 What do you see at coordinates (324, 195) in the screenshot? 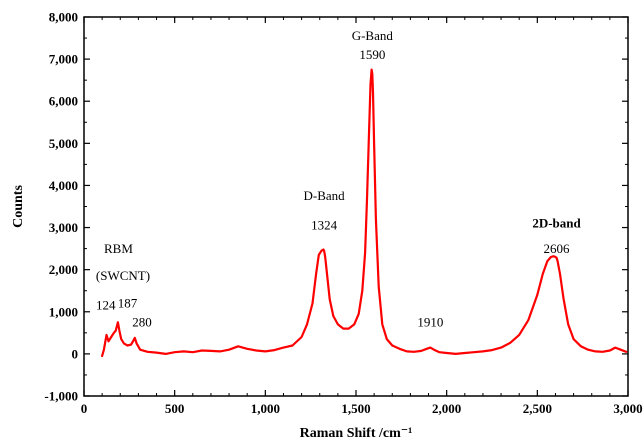
I see `peak-annotation: D-Band` at bounding box center [324, 195].